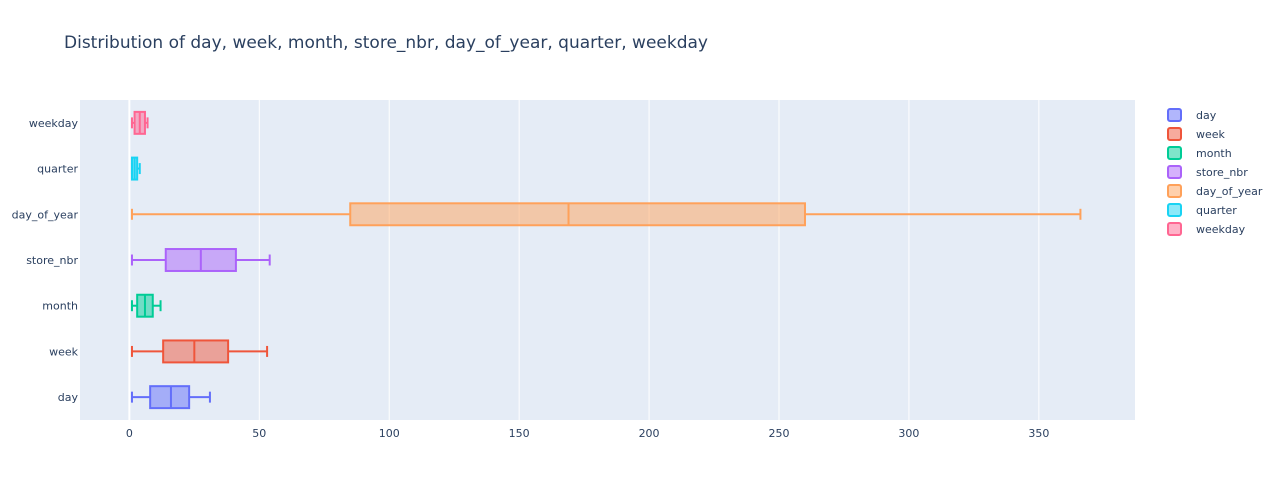 This screenshot has height=500, width=1280. I want to click on legend-item-quarter: quarter, so click(1202, 210).